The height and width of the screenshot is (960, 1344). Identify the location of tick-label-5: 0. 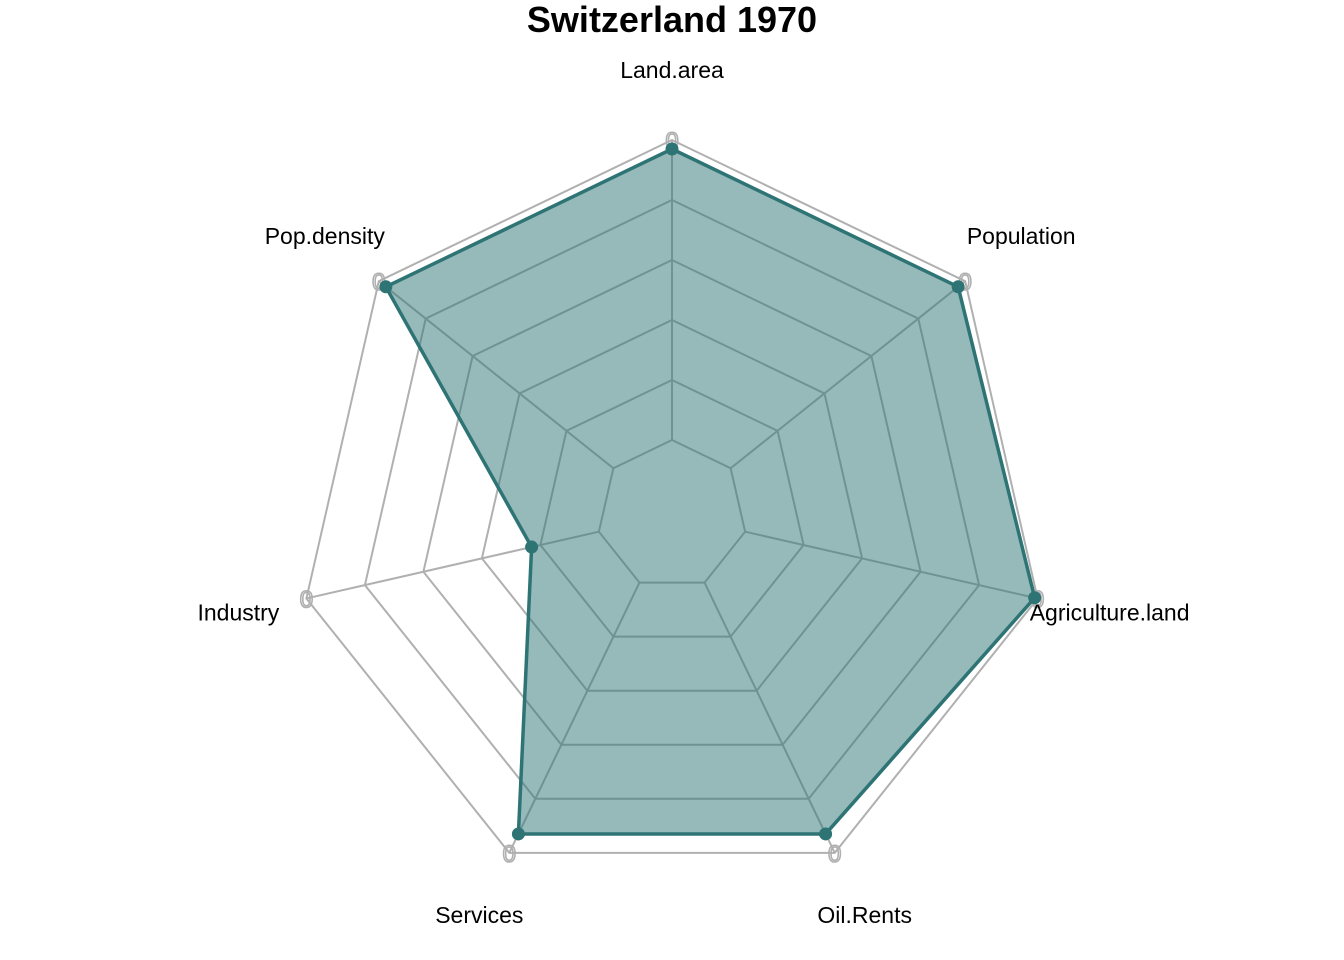
(306, 599).